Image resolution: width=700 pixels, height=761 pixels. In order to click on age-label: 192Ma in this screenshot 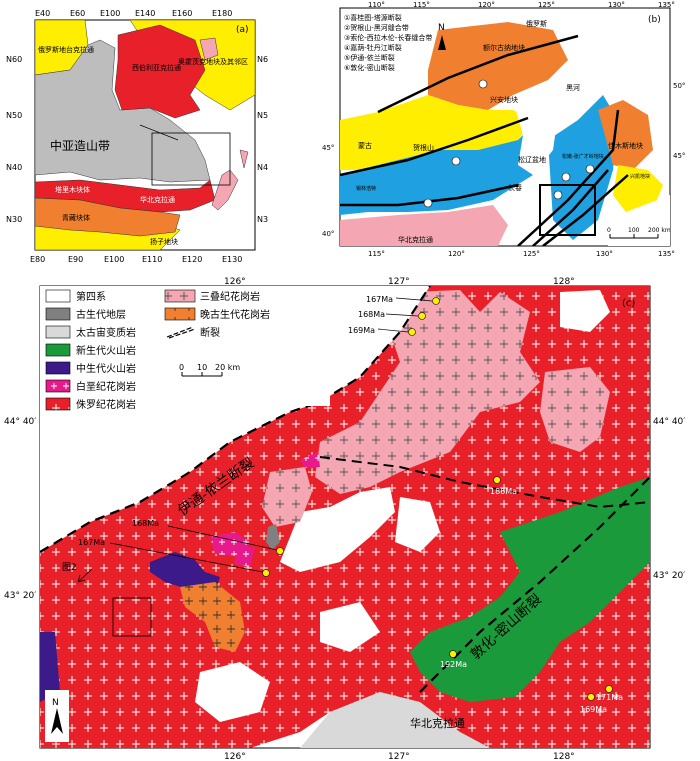, I will do `click(453, 664)`.